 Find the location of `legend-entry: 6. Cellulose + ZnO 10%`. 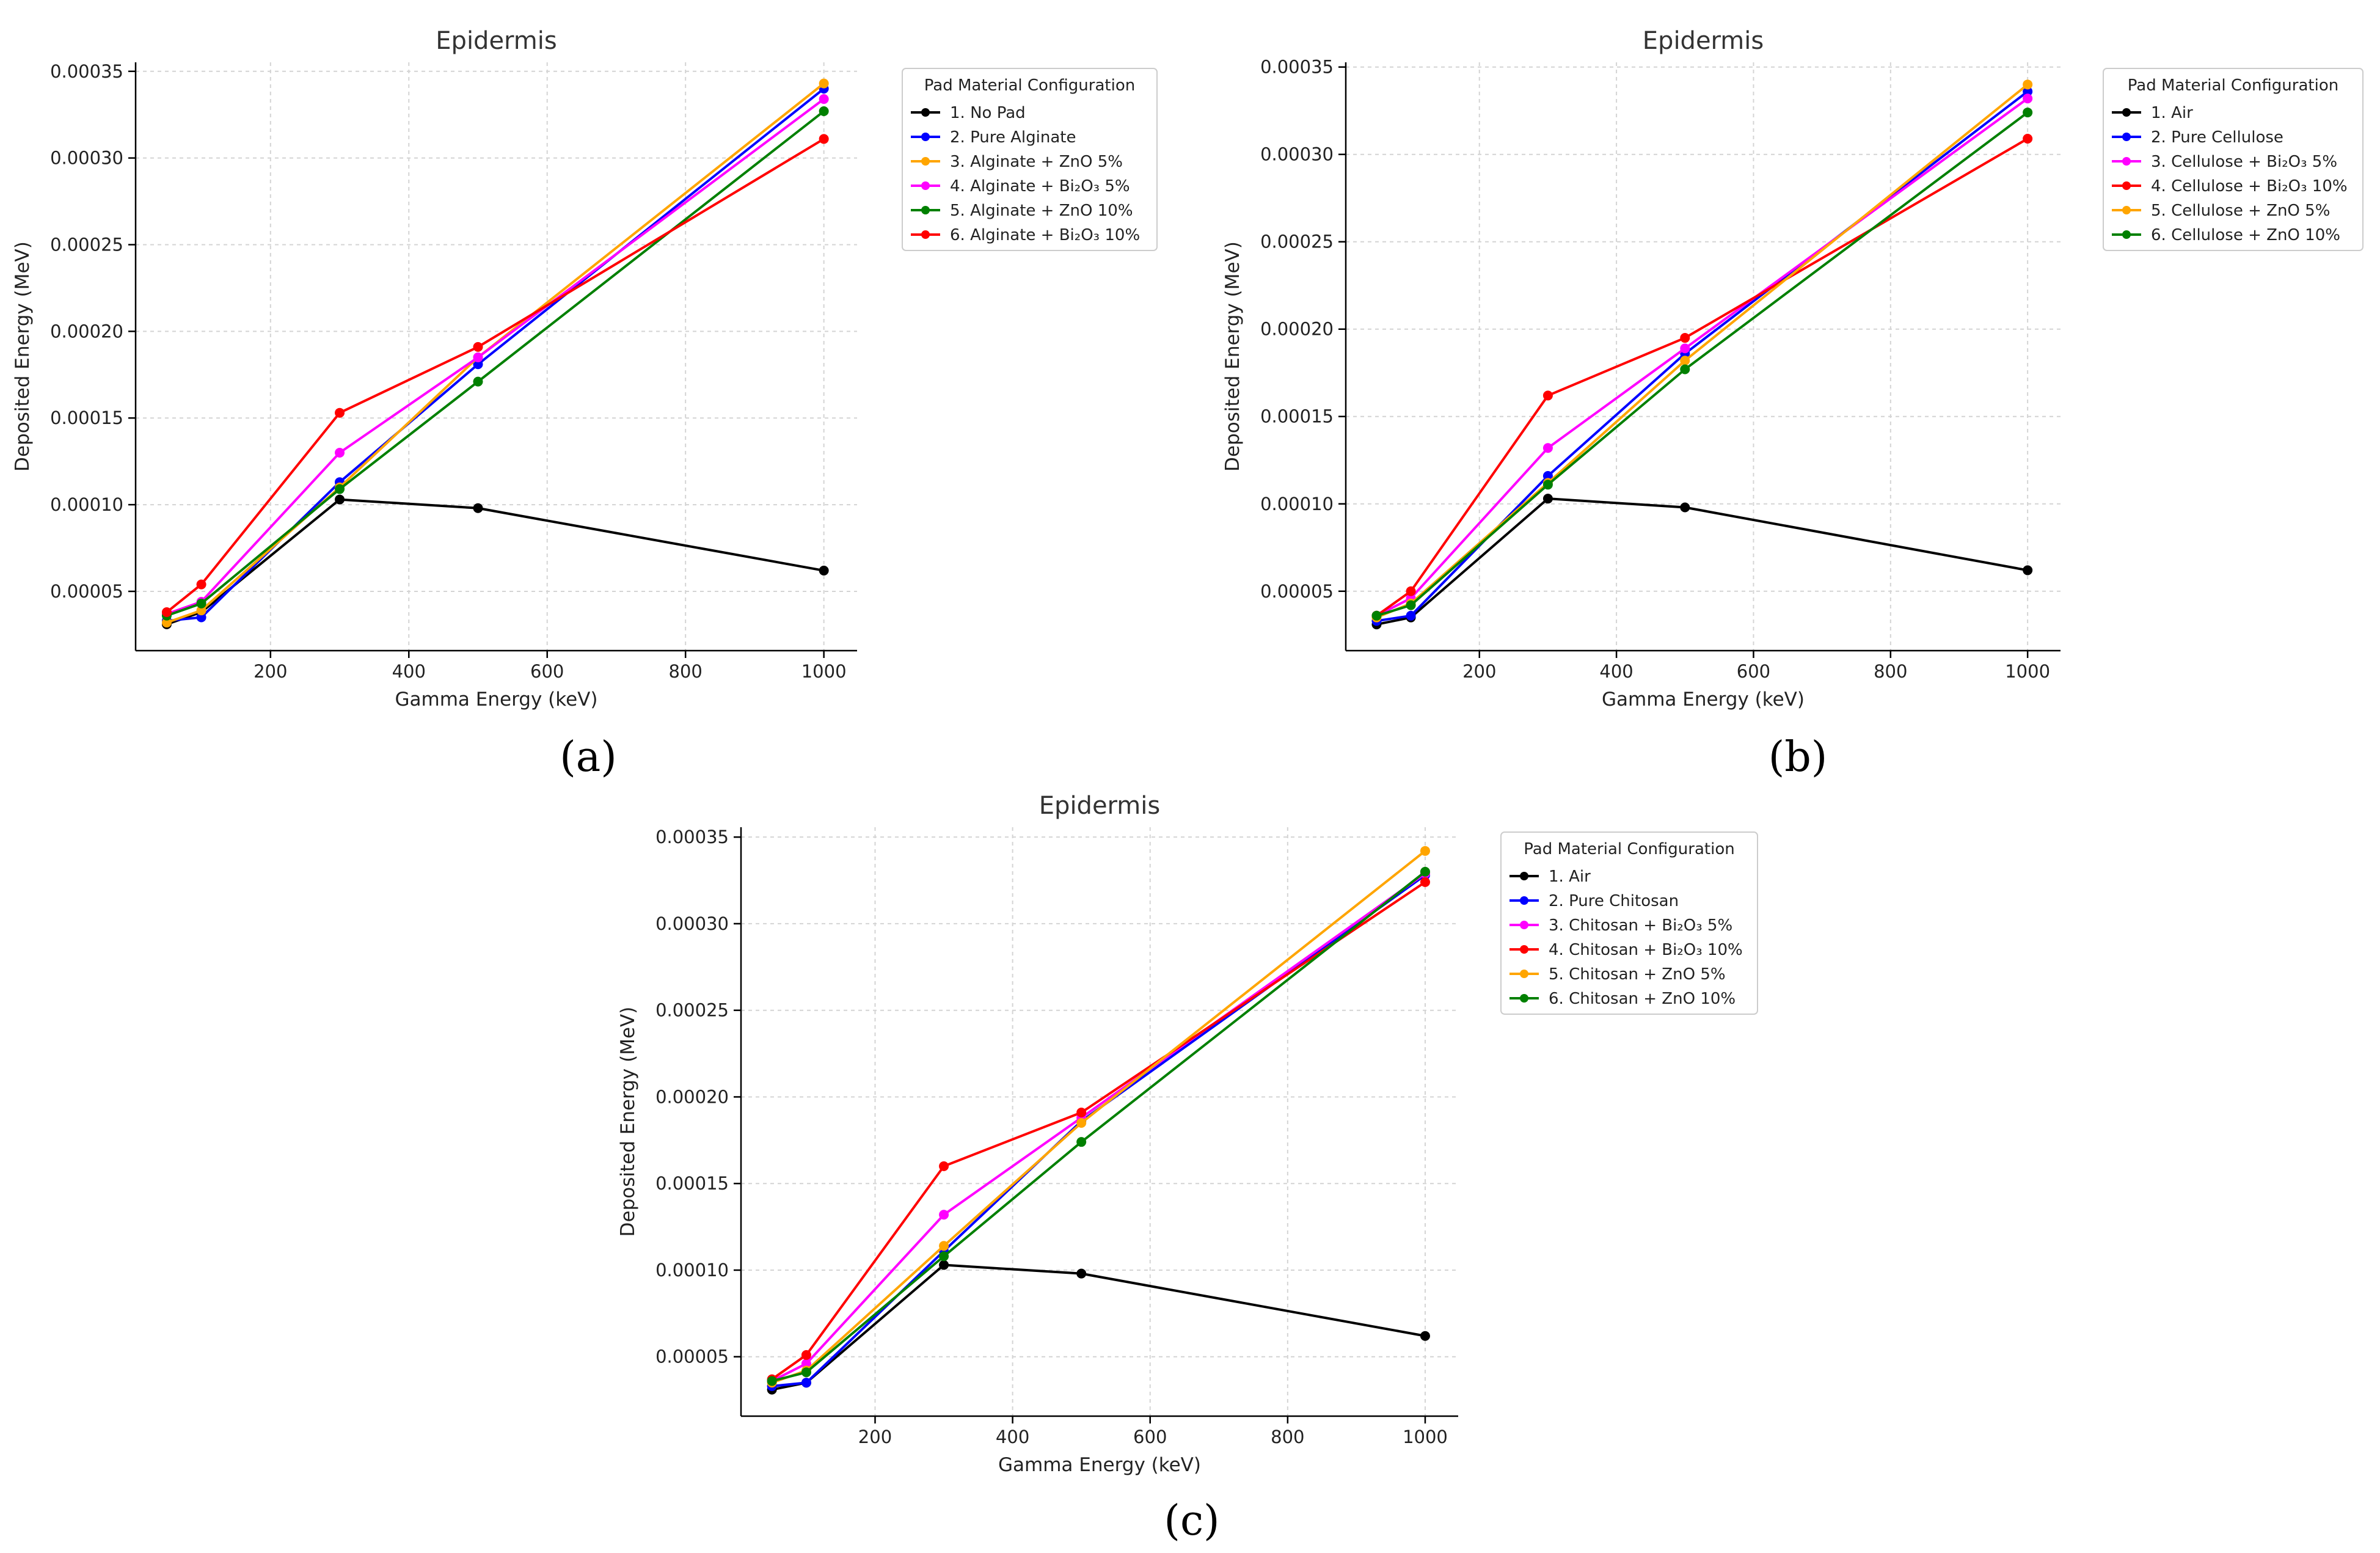

legend-entry: 6. Cellulose + ZnO 10% is located at coordinates (2226, 235).